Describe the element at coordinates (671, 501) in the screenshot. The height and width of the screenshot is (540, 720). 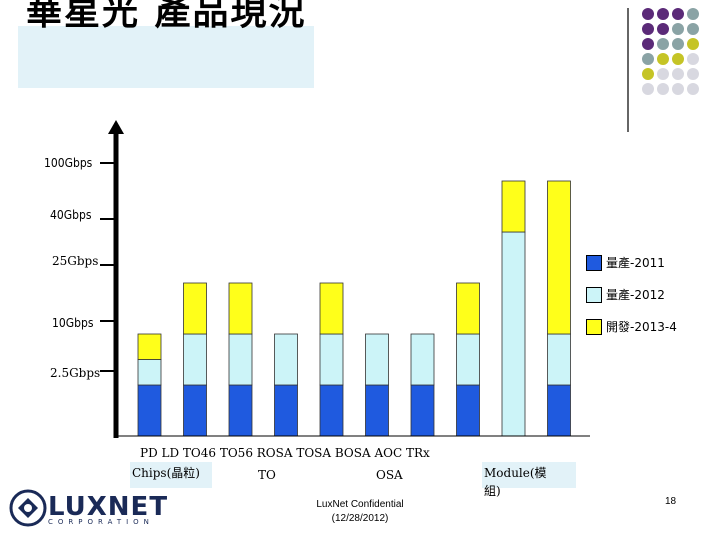
I see `page-number: 18` at that location.